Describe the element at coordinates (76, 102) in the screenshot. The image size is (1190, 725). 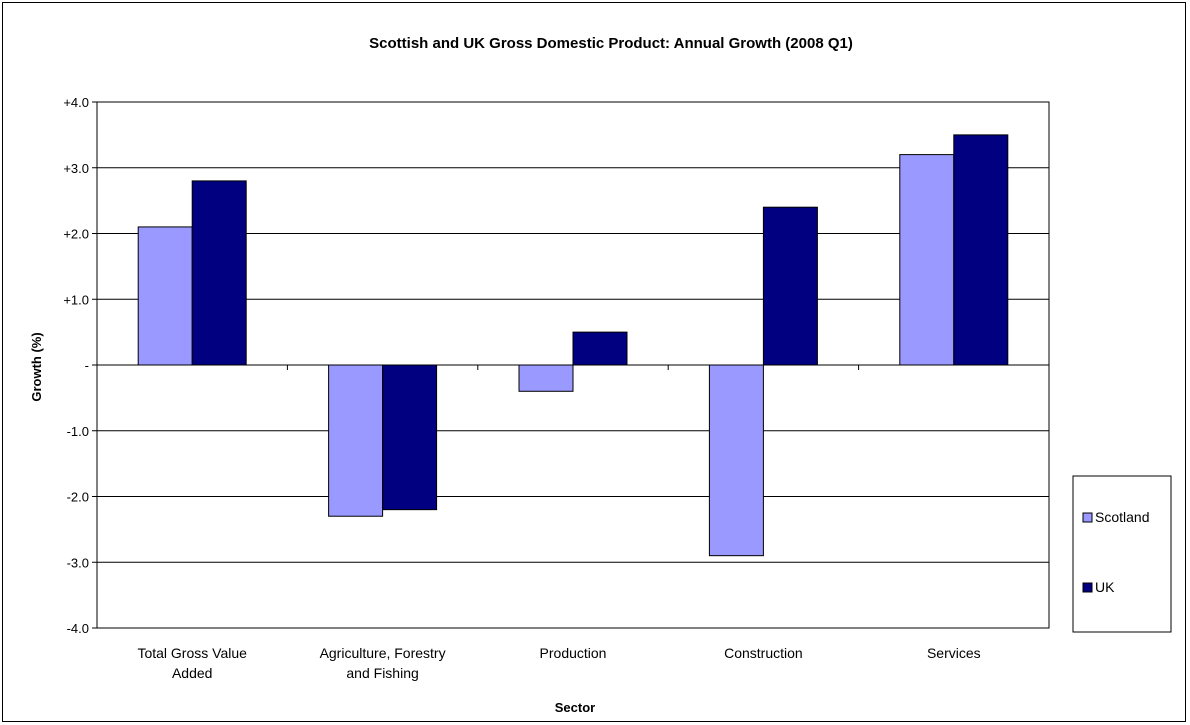
I see `y-tick-label: +4.0` at that location.